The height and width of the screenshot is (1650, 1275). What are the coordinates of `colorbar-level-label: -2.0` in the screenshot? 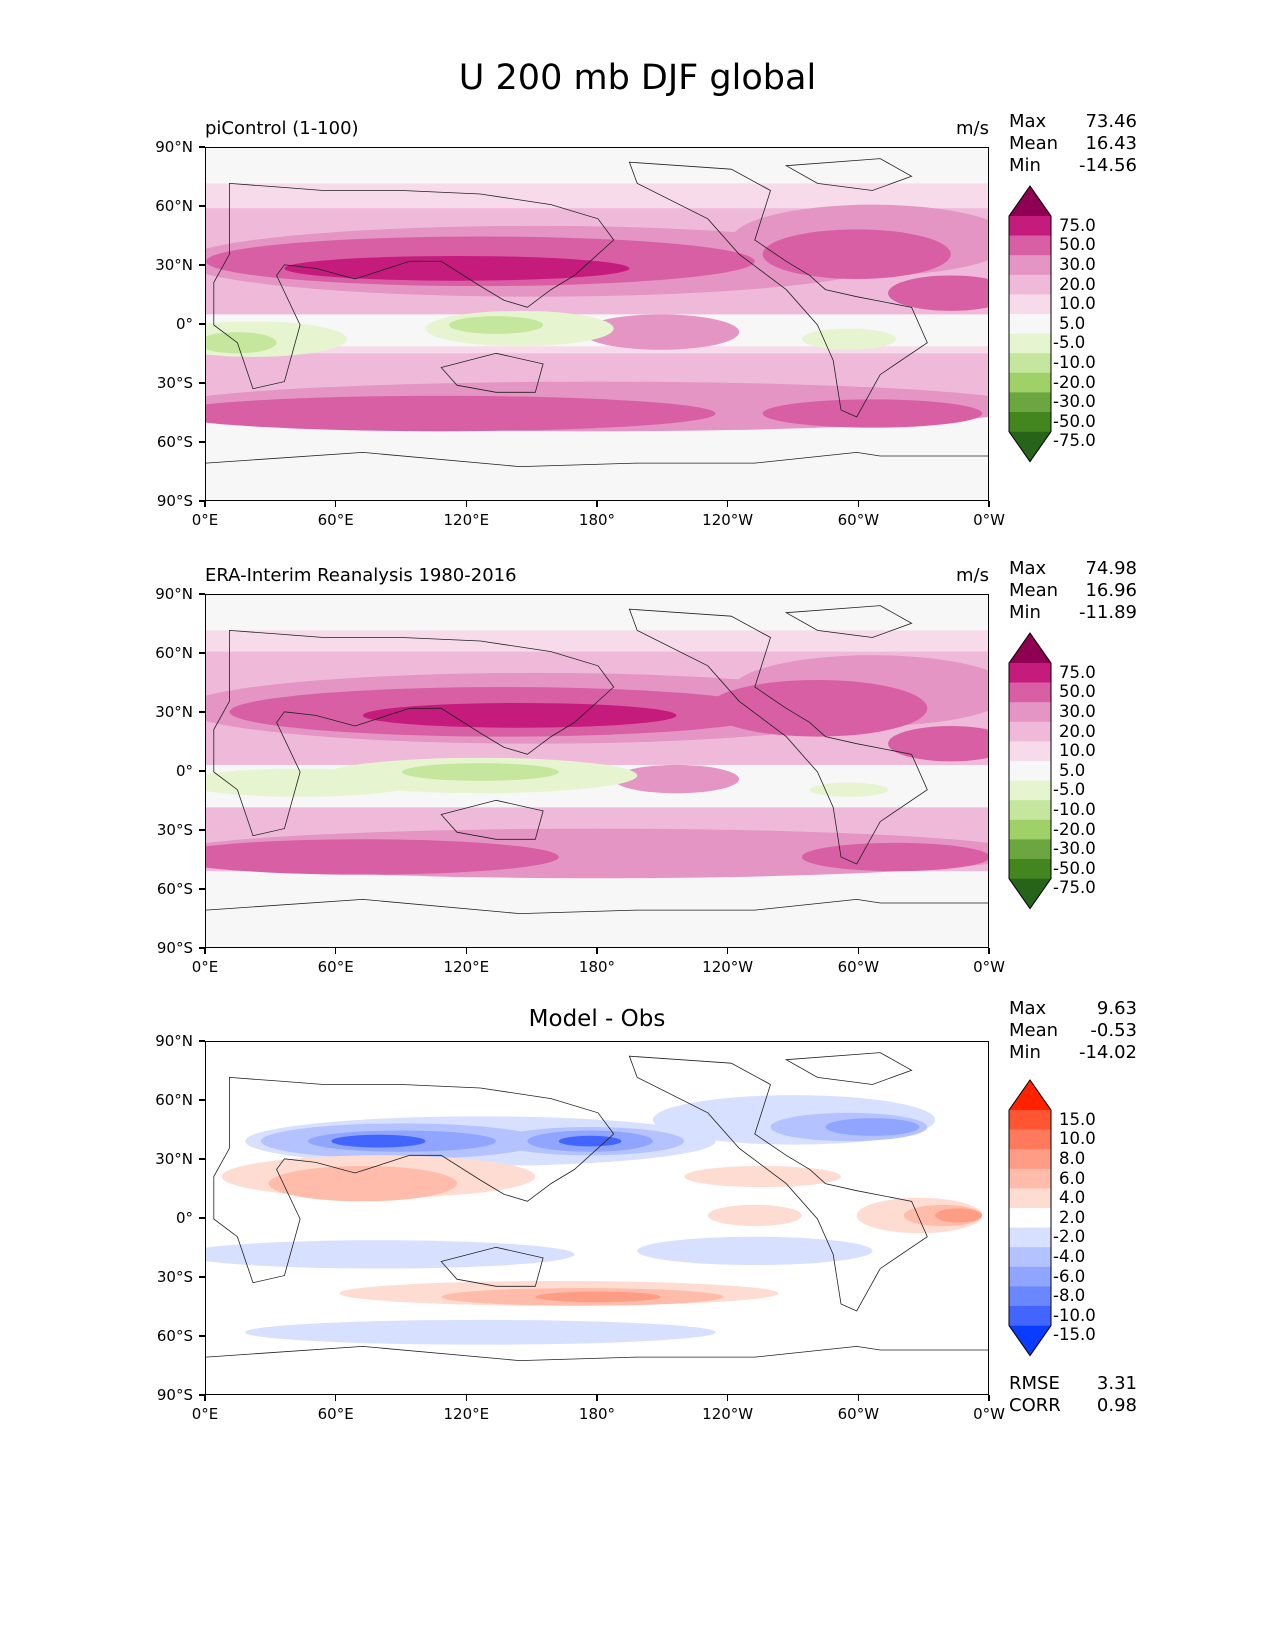 It's located at (1069, 1237).